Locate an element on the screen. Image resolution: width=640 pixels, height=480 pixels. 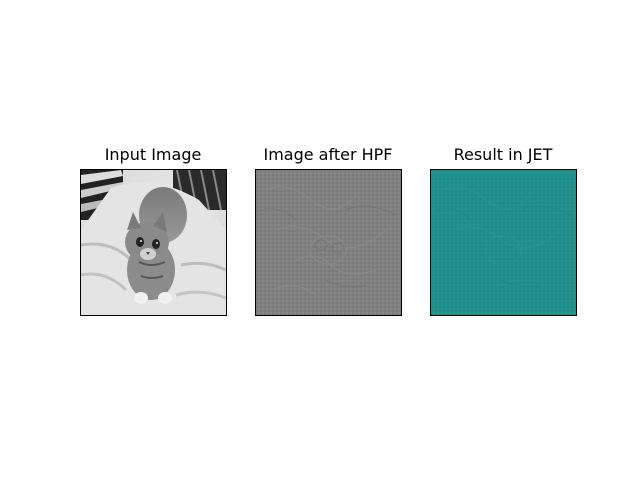
input-image-panel is located at coordinates (153, 242).